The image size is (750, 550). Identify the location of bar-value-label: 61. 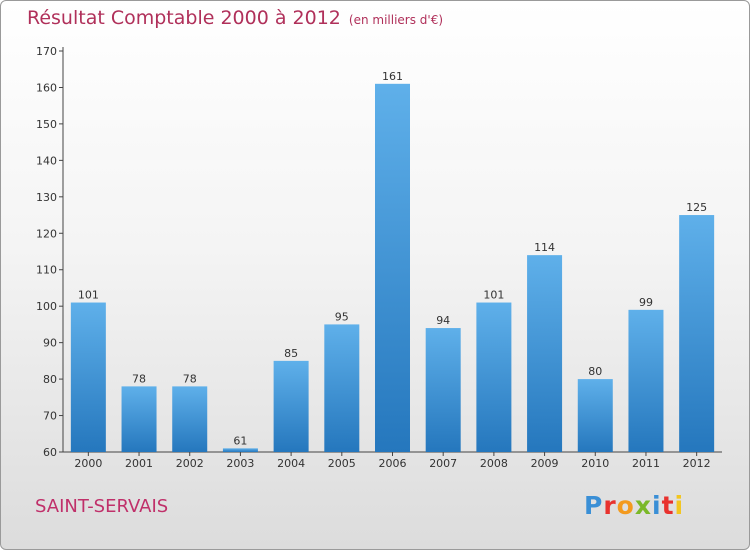
(240, 440).